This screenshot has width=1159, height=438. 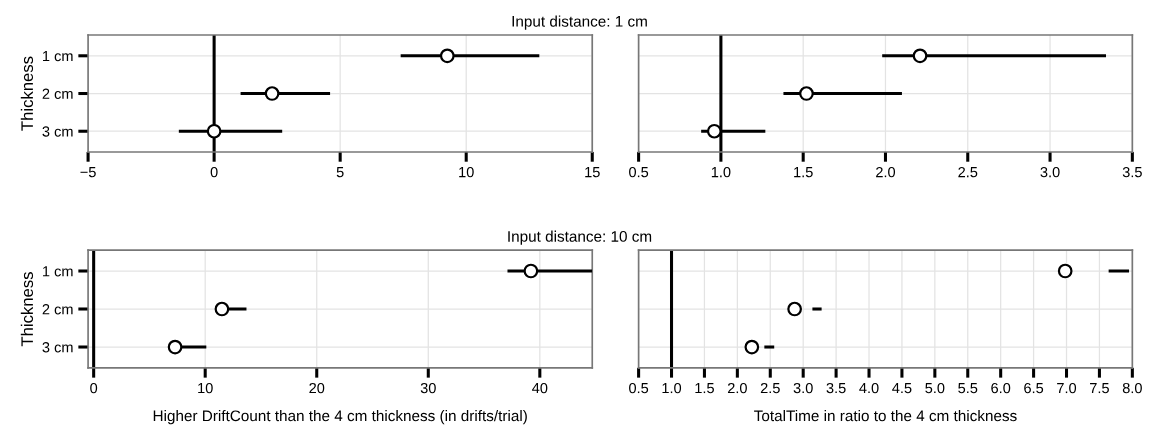 What do you see at coordinates (935, 388) in the screenshot?
I see `x-tick-label: 5.0` at bounding box center [935, 388].